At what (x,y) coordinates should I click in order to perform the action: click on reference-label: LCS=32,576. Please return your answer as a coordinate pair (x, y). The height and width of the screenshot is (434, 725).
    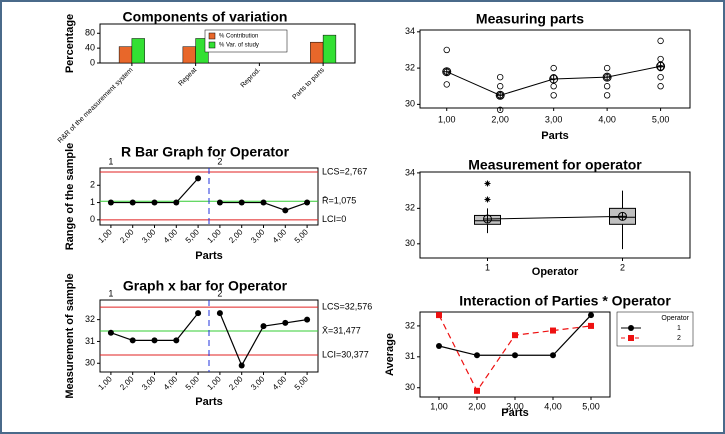
    Looking at the image, I should click on (347, 306).